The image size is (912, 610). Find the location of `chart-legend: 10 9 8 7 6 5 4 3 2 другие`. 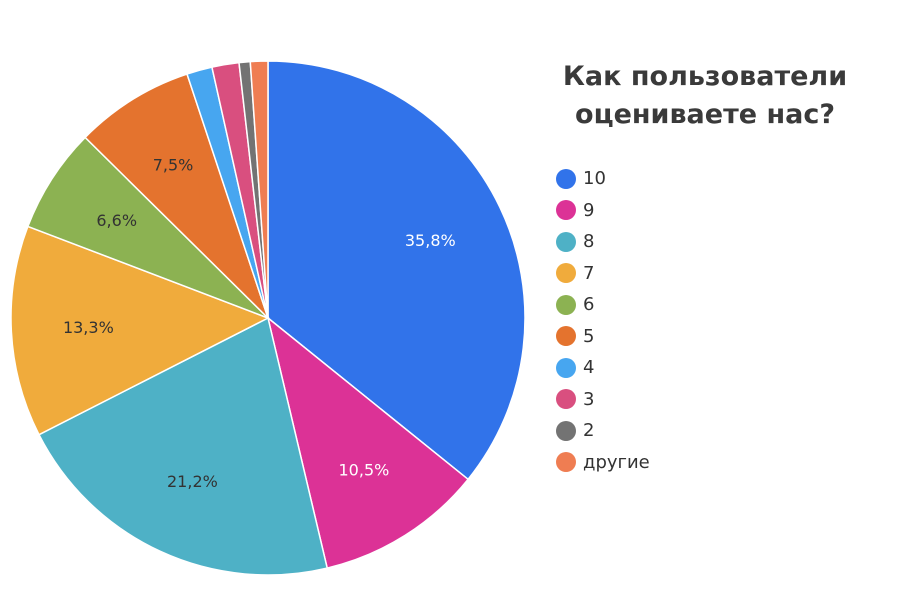

chart-legend: 10 9 8 7 6 5 4 3 2 другие is located at coordinates (603, 320).